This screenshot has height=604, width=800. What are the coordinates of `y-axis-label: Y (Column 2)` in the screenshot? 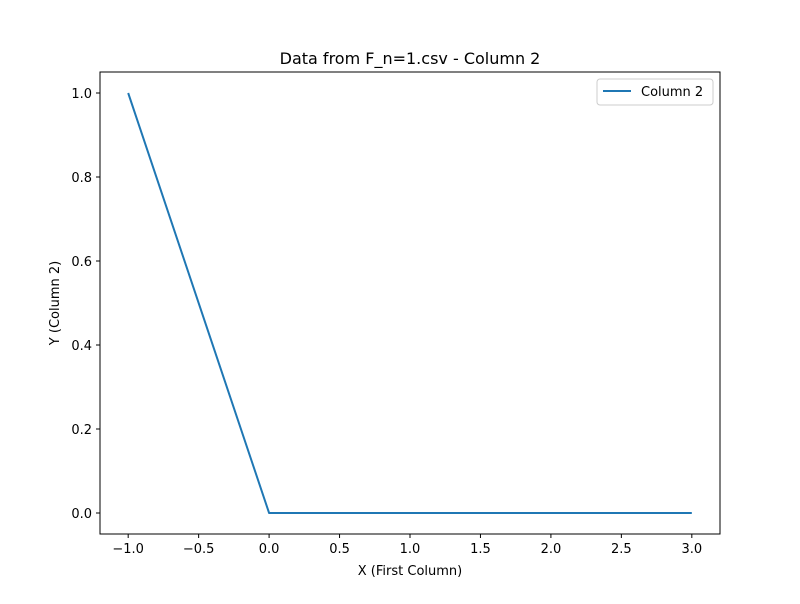 It's located at (55, 303).